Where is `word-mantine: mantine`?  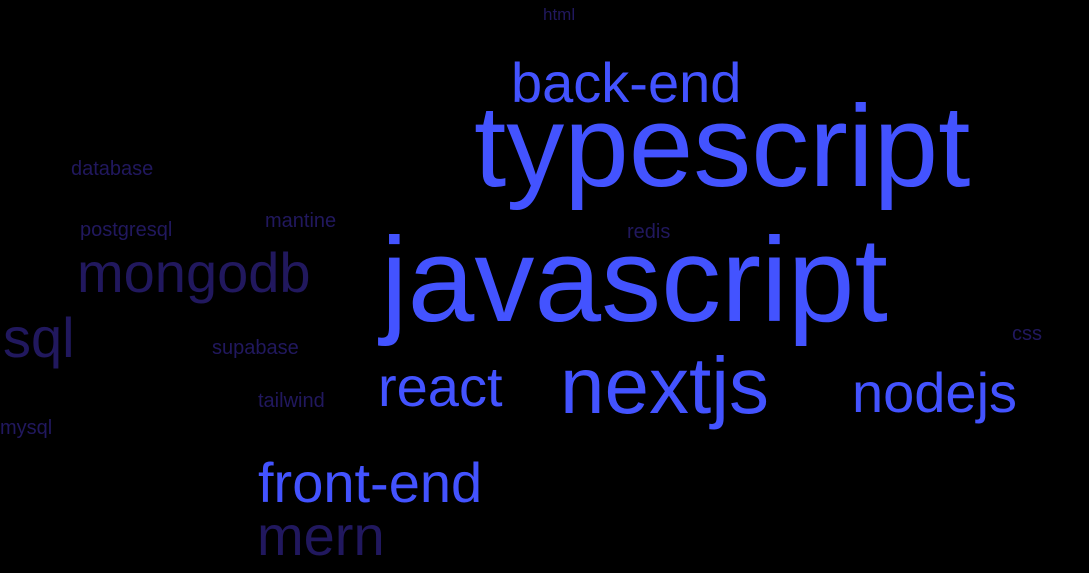
word-mantine: mantine is located at coordinates (301, 221).